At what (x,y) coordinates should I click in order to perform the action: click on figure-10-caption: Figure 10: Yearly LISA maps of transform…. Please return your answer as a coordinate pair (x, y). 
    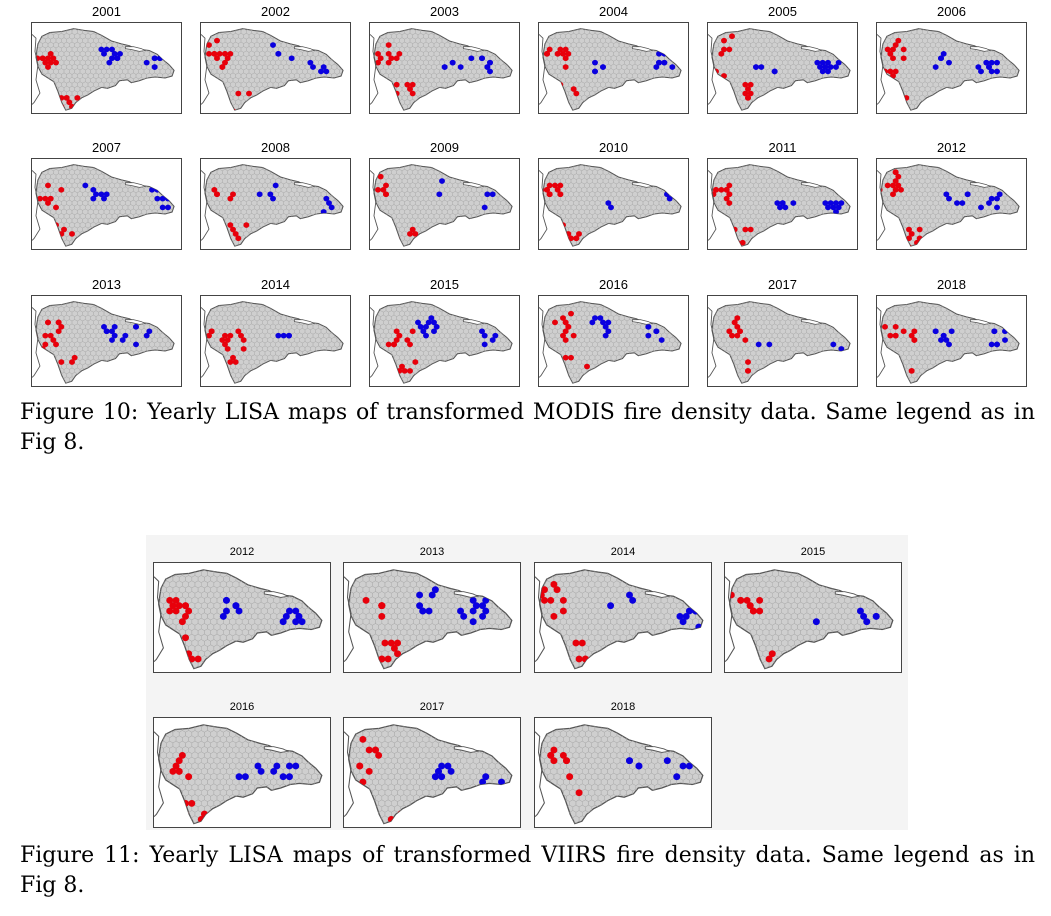
    Looking at the image, I should click on (527, 428).